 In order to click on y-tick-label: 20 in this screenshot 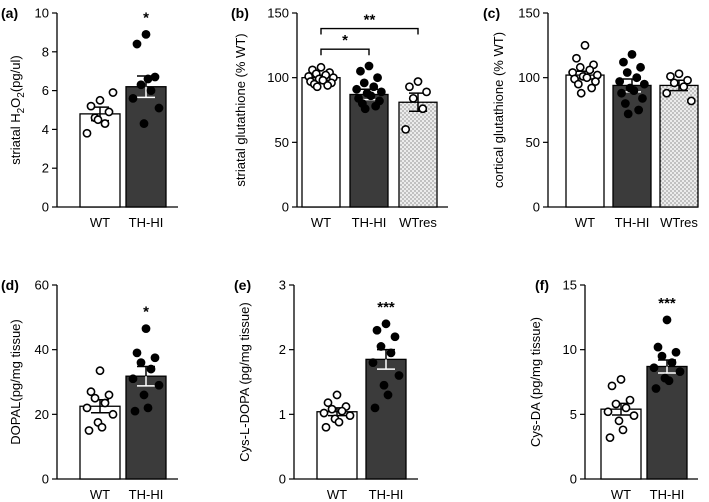, I will do `click(42, 414)`.